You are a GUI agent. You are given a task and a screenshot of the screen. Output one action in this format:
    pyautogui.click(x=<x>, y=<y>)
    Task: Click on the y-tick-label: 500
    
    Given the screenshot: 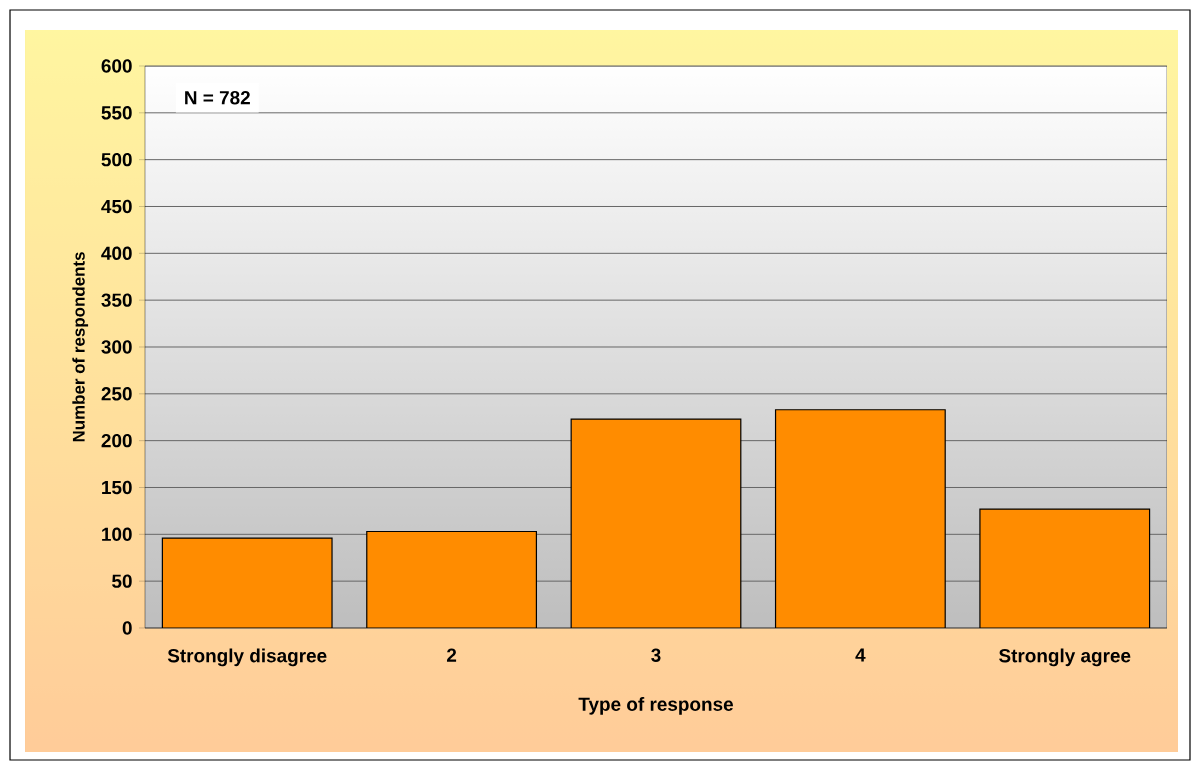 What is the action you would take?
    pyautogui.click(x=116, y=159)
    